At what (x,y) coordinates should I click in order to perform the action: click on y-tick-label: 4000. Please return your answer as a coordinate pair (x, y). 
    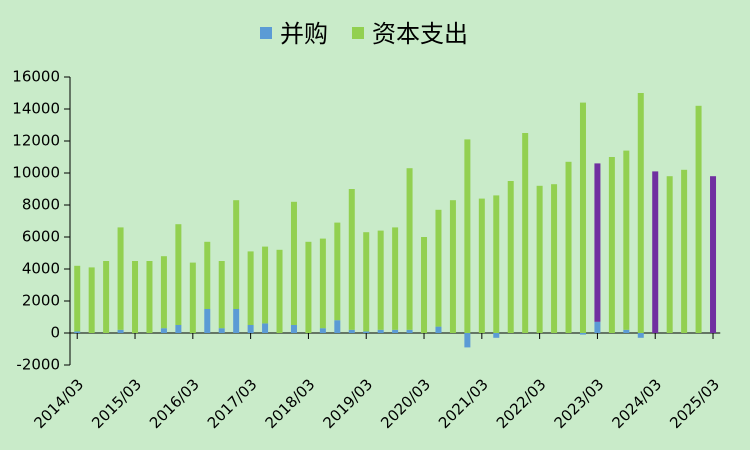
    Looking at the image, I should click on (41, 269).